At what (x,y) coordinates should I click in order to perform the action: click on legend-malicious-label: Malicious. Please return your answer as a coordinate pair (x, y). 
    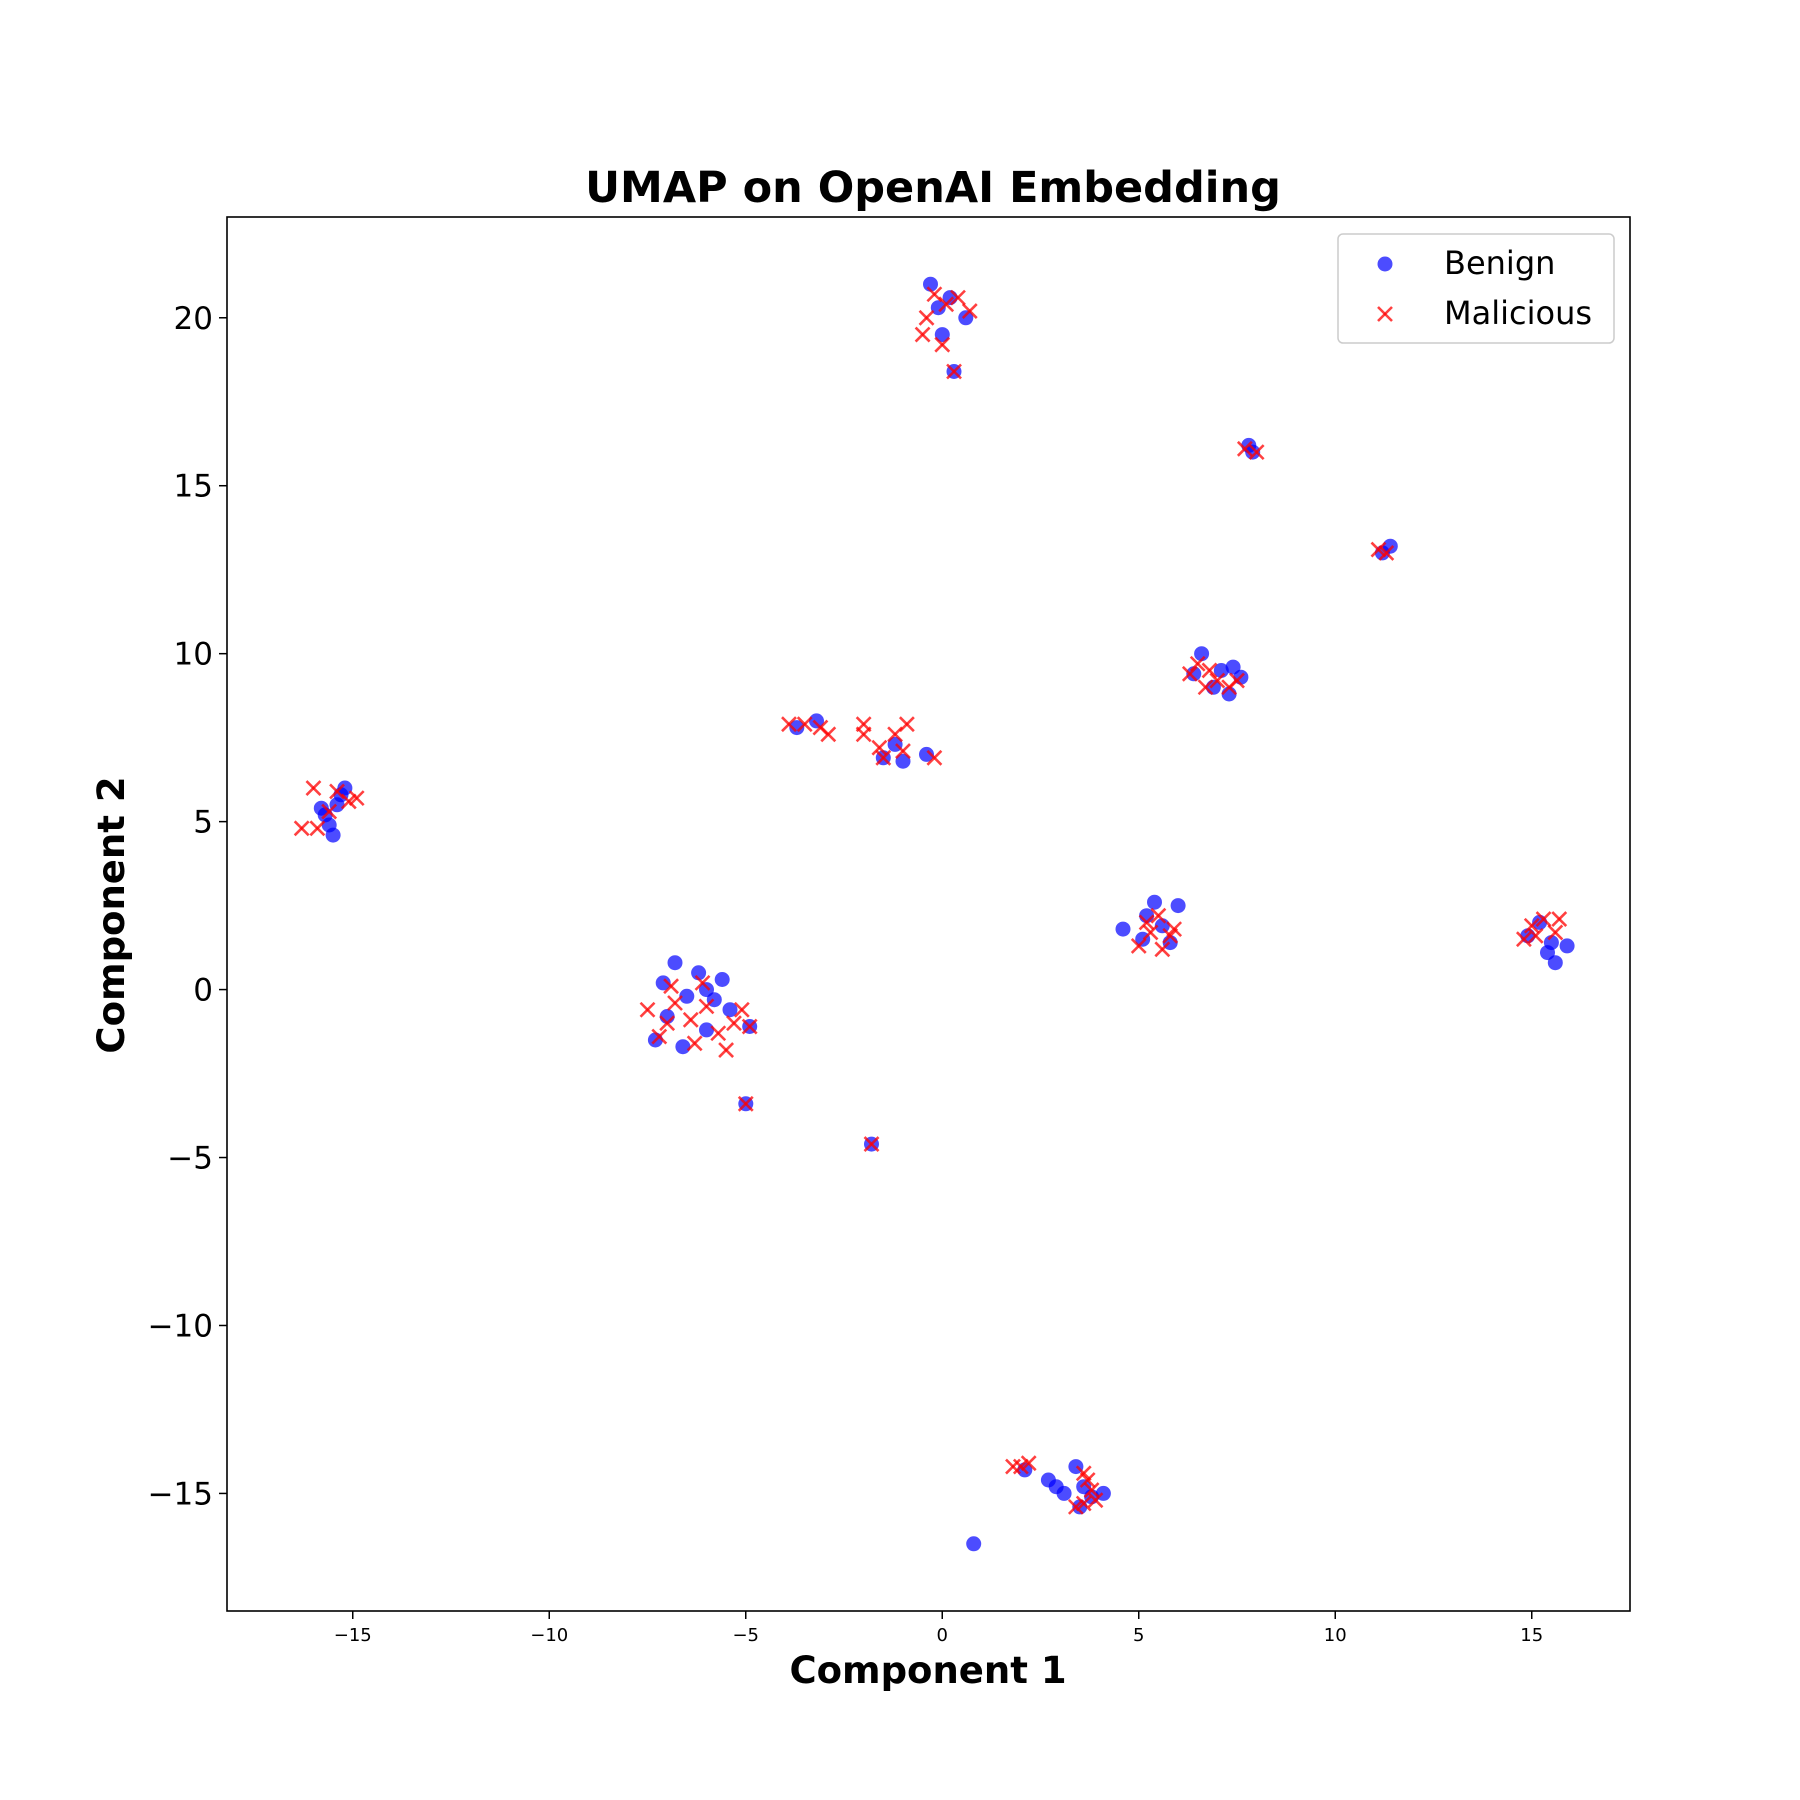
    Looking at the image, I should click on (1518, 313).